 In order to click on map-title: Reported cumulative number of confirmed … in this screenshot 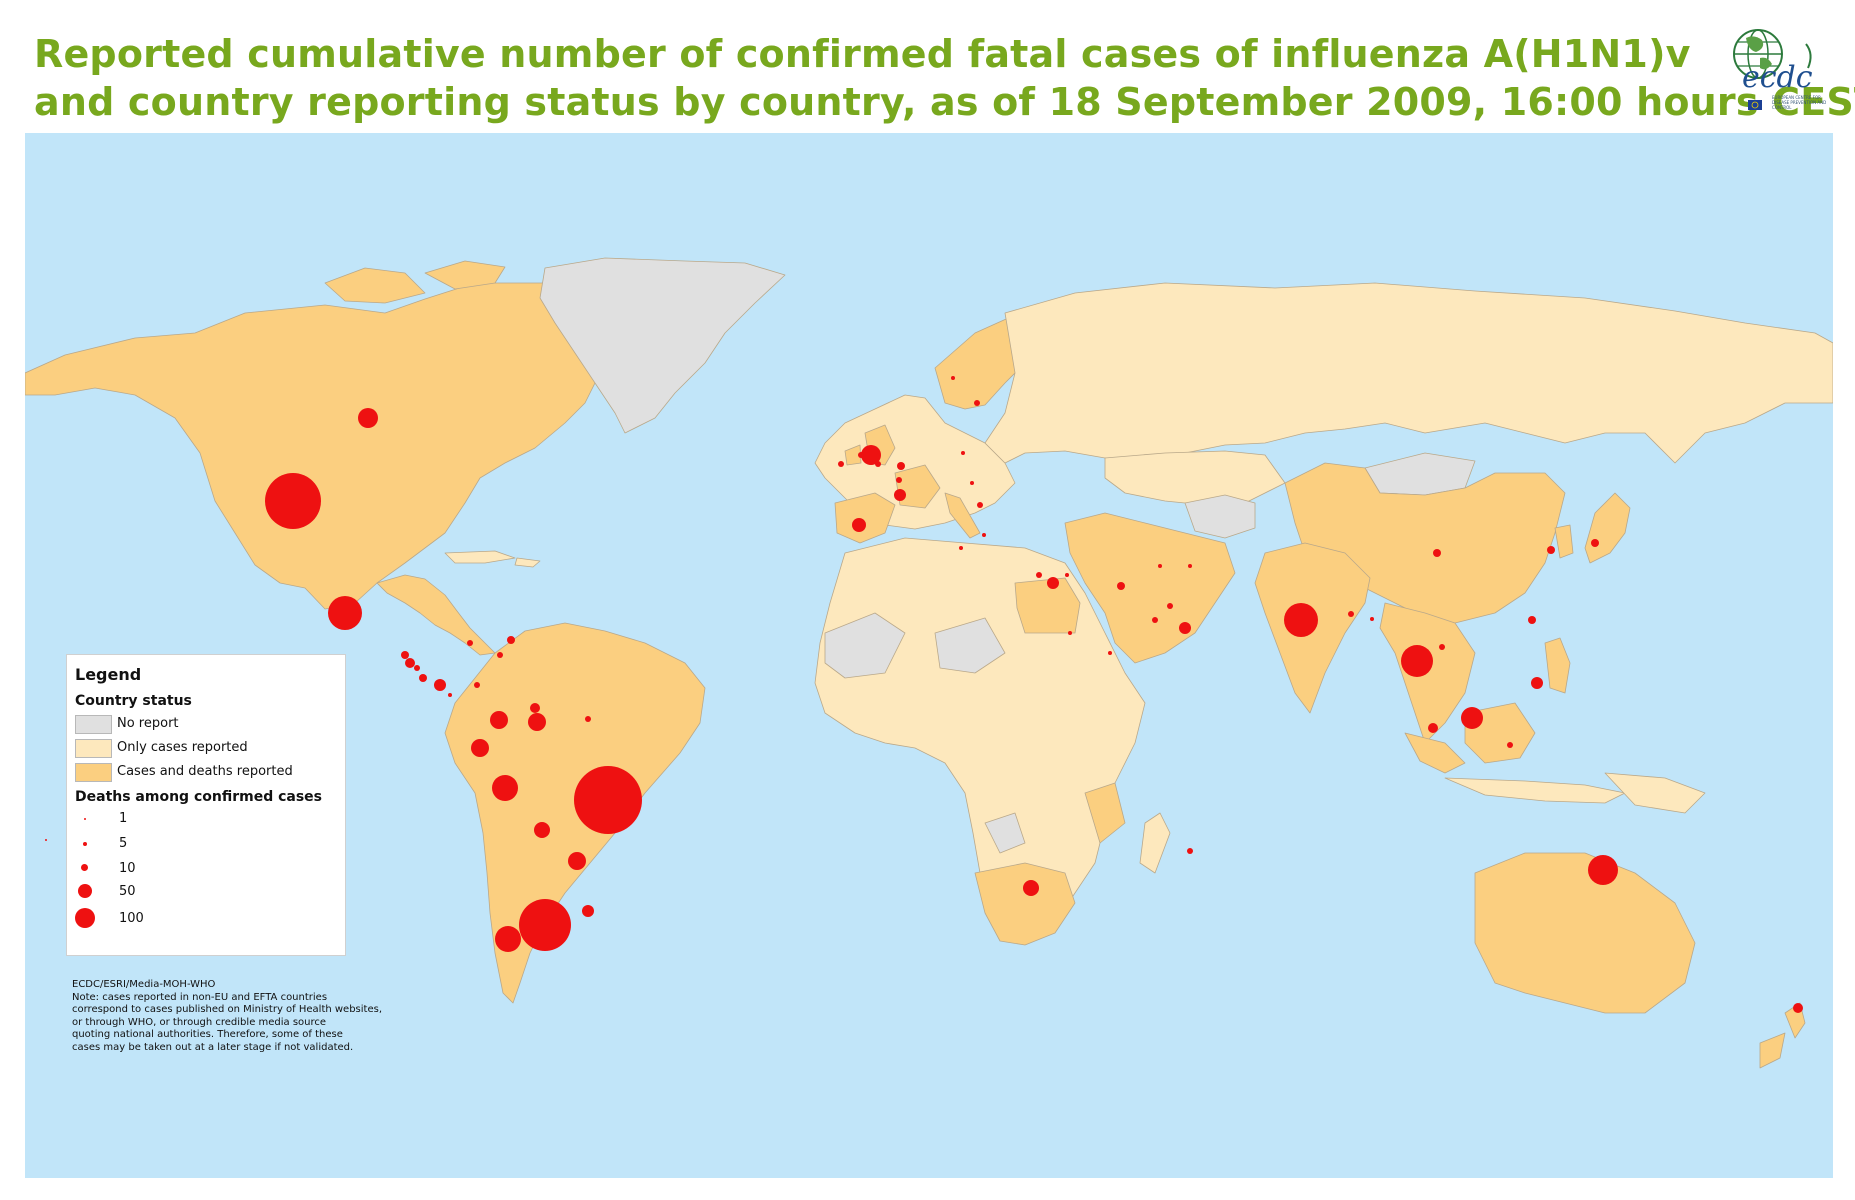, I will do `click(944, 78)`.